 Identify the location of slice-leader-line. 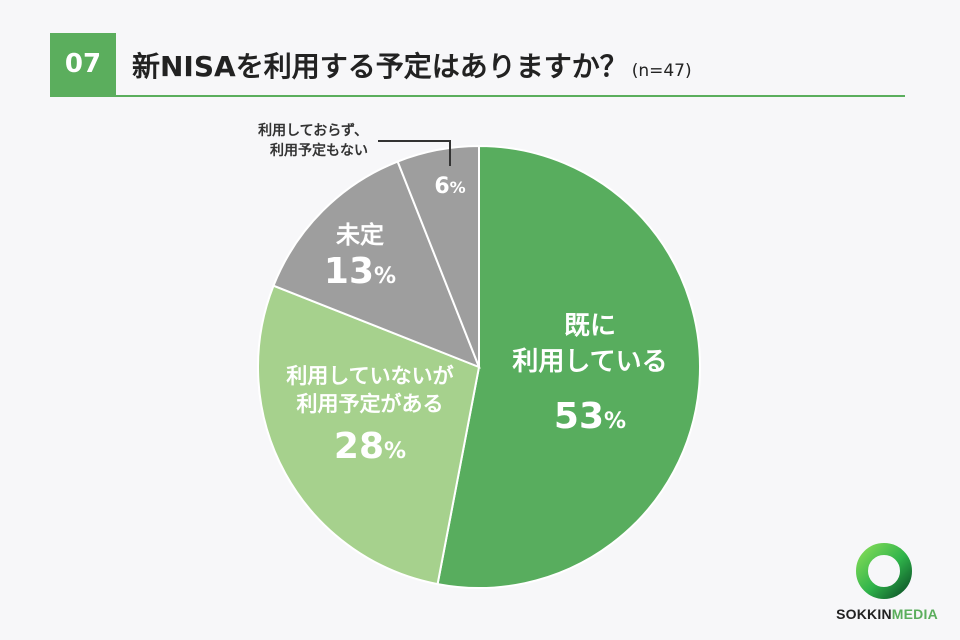
(414, 153).